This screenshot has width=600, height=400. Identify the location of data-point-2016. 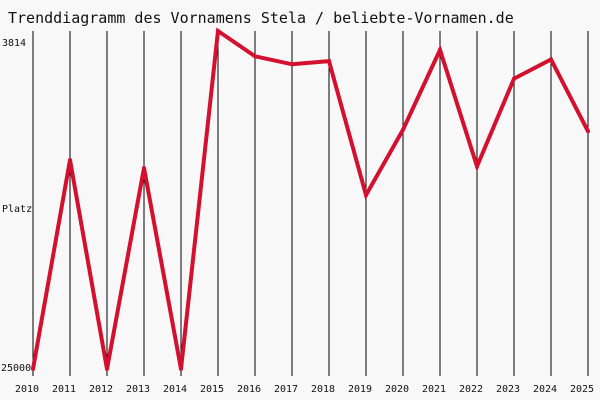
(255, 56).